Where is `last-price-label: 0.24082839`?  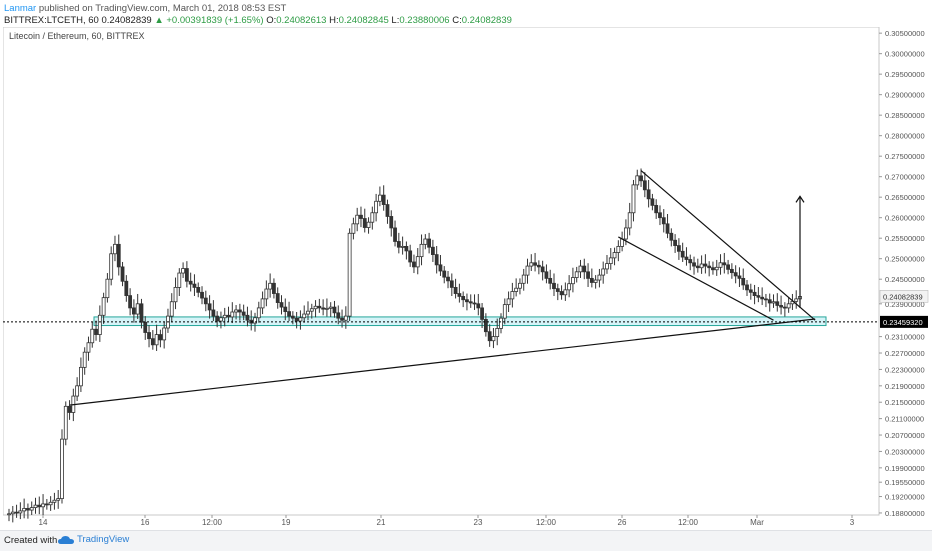 last-price-label: 0.24082839 is located at coordinates (903, 296).